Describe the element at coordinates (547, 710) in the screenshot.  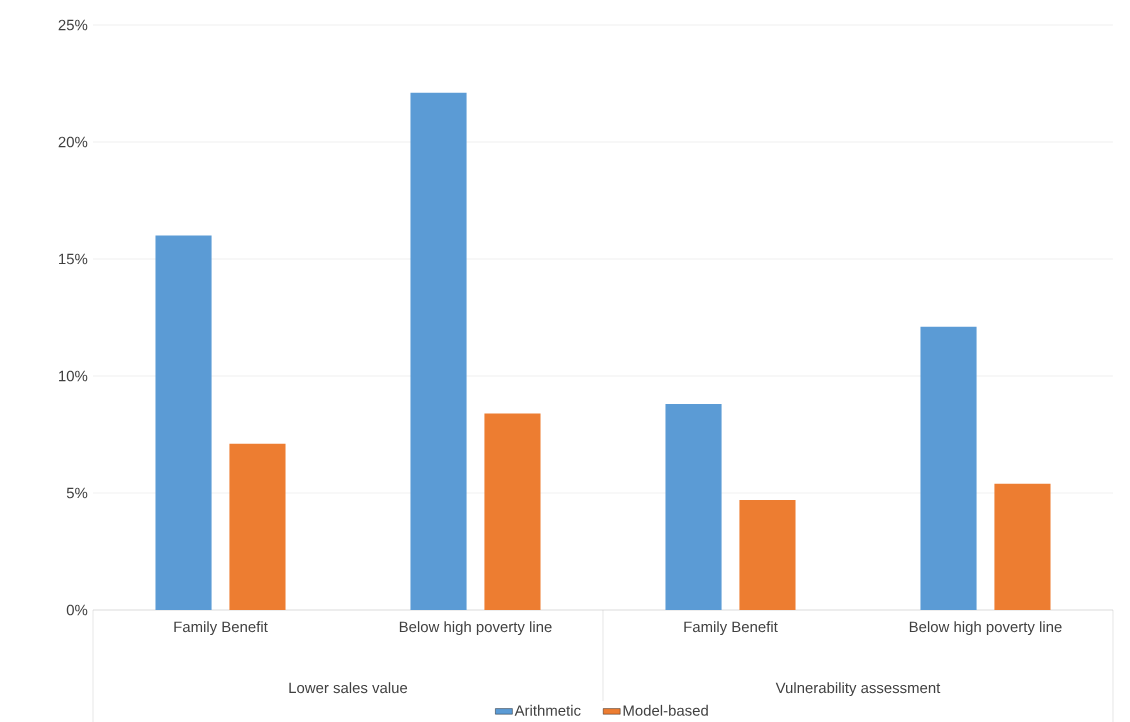
I see `legend-label: Arithmetic` at that location.